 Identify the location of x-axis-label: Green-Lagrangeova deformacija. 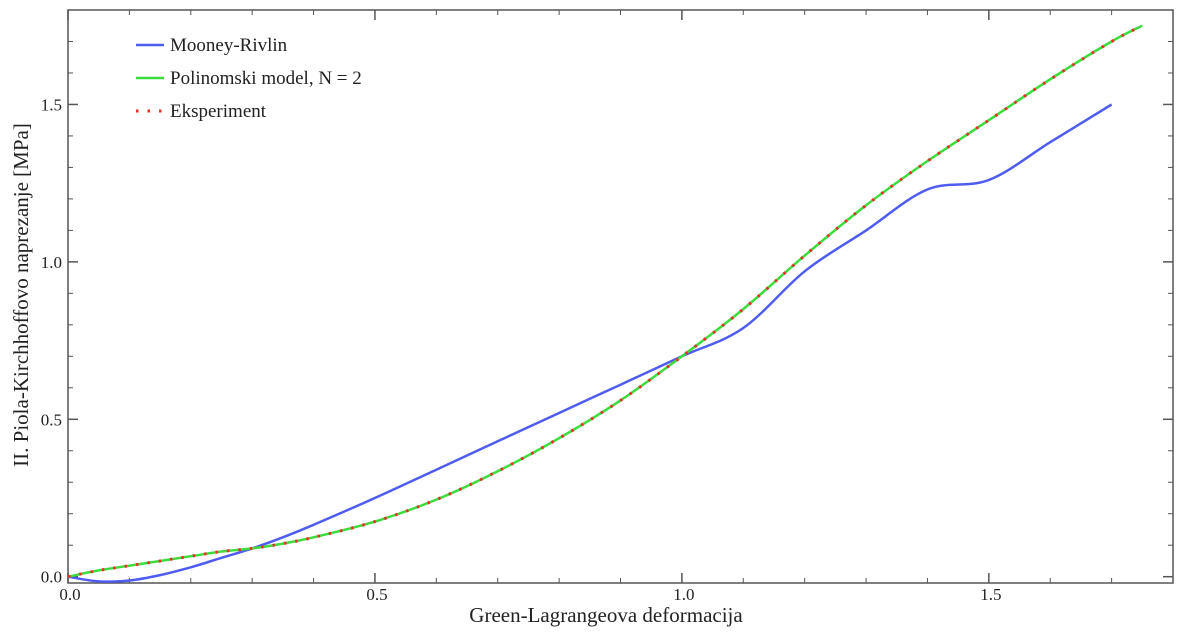
(606, 615).